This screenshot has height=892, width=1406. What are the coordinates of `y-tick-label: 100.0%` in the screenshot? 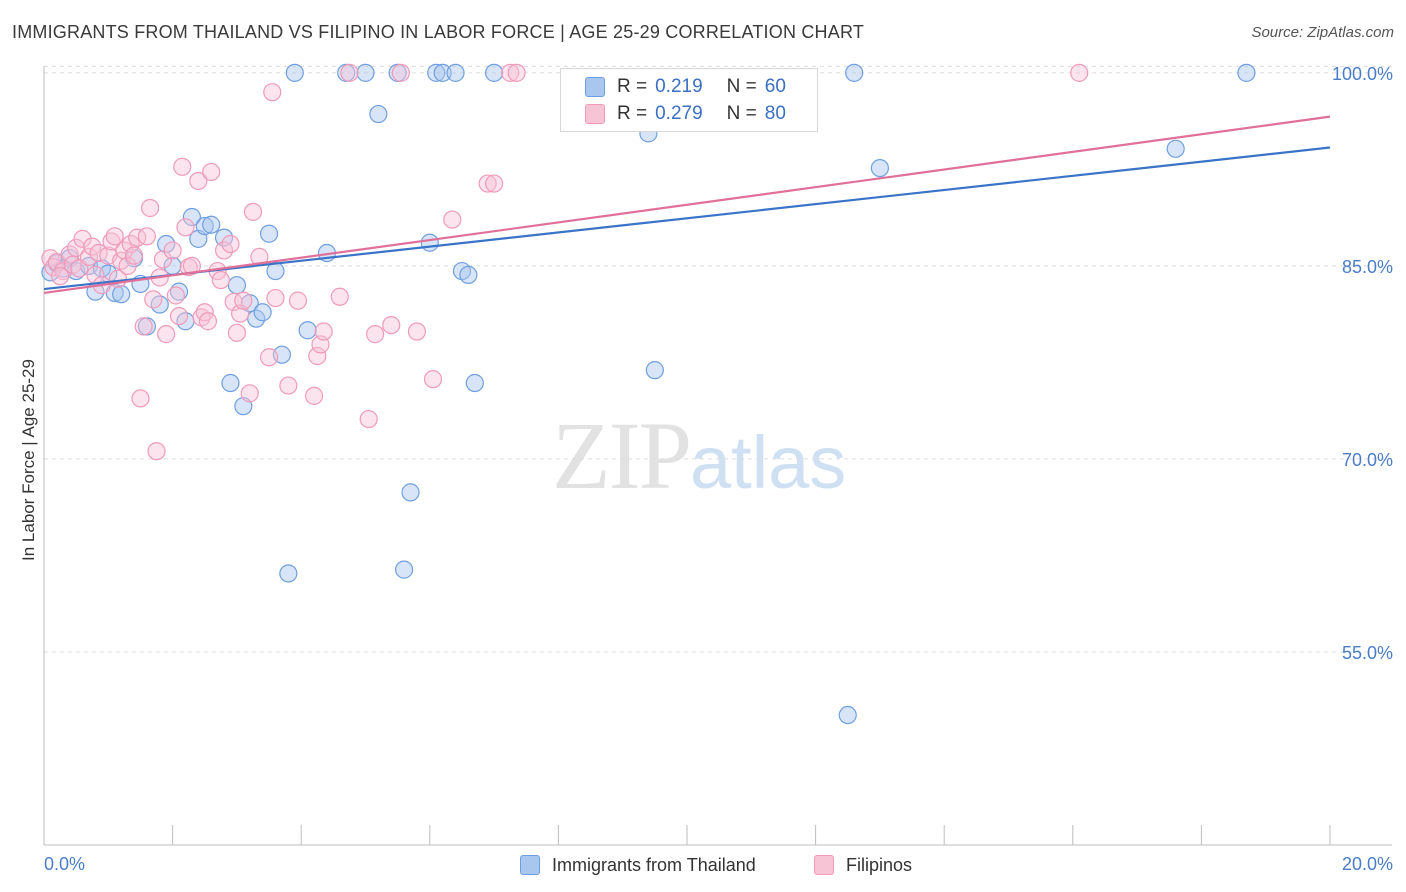 It's located at (1362, 74).